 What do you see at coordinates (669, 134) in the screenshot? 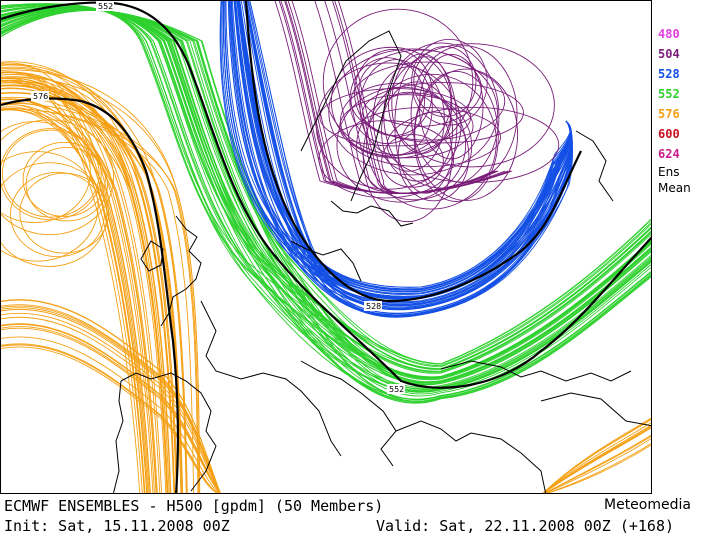
I see `legend-item-600: 600` at bounding box center [669, 134].